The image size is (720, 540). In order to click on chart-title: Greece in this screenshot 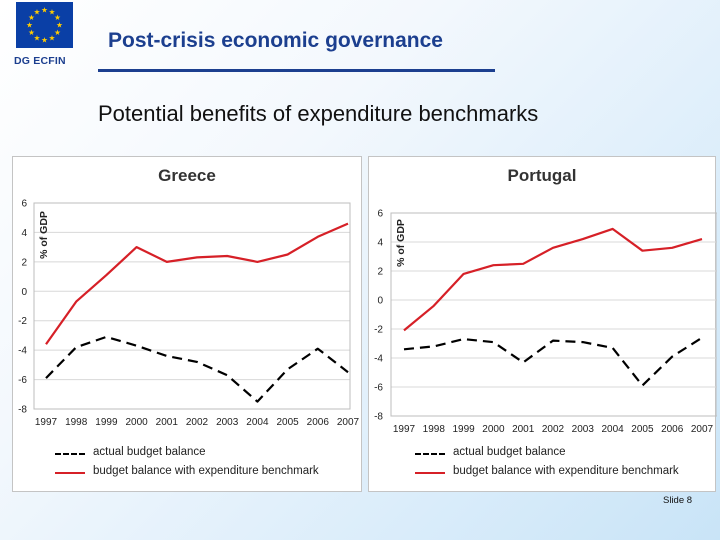, I will do `click(187, 175)`.